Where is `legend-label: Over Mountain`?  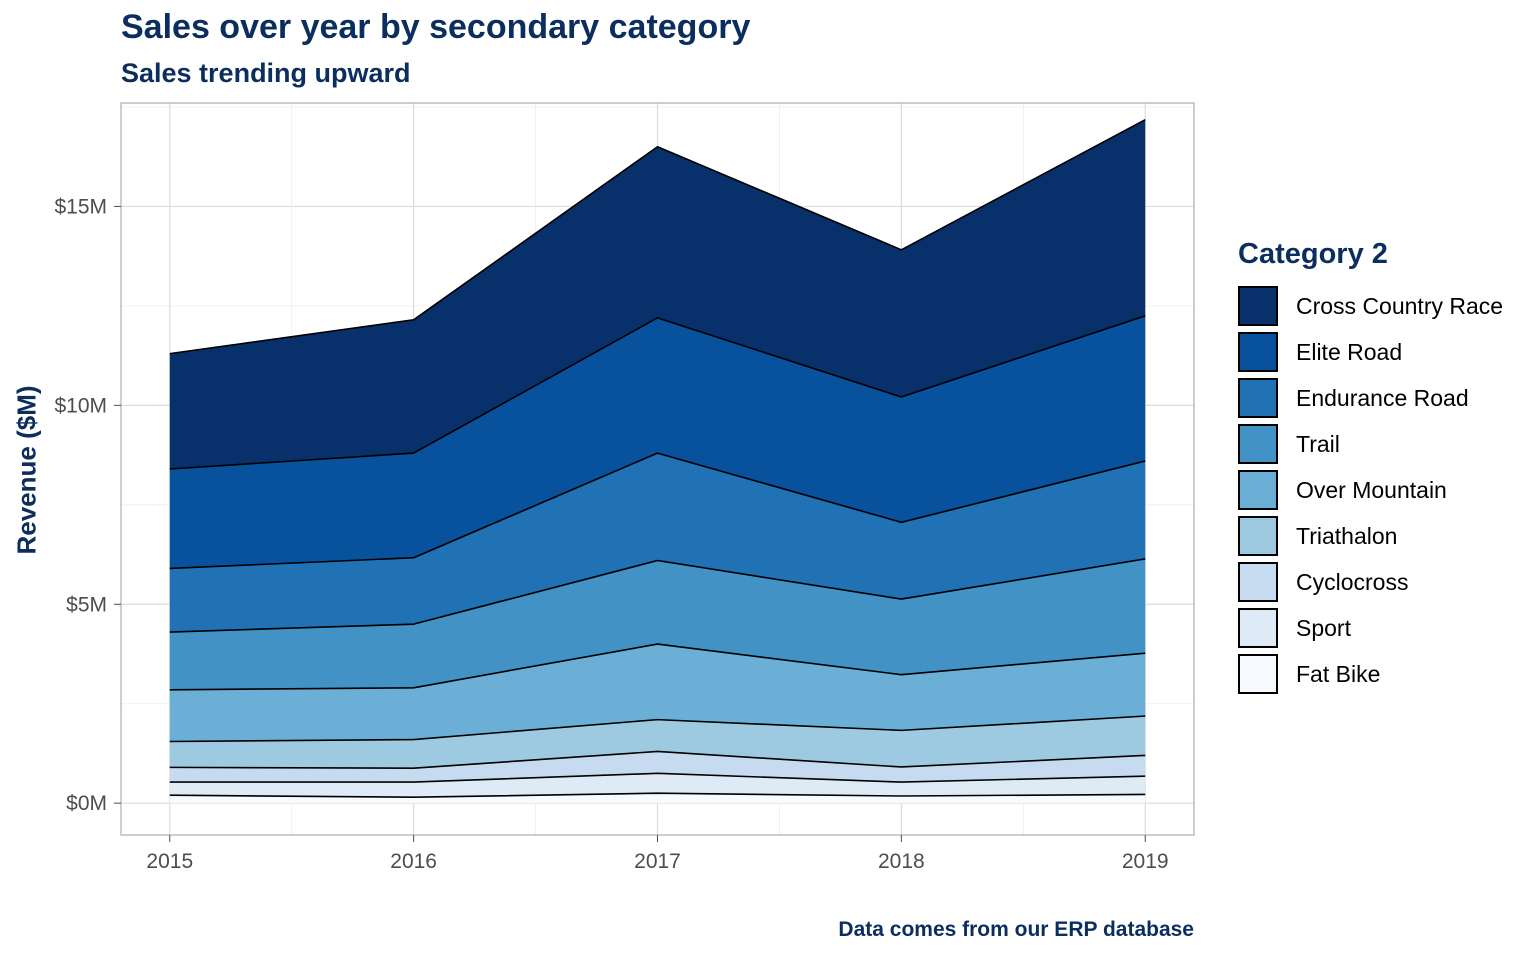 legend-label: Over Mountain is located at coordinates (1371, 489).